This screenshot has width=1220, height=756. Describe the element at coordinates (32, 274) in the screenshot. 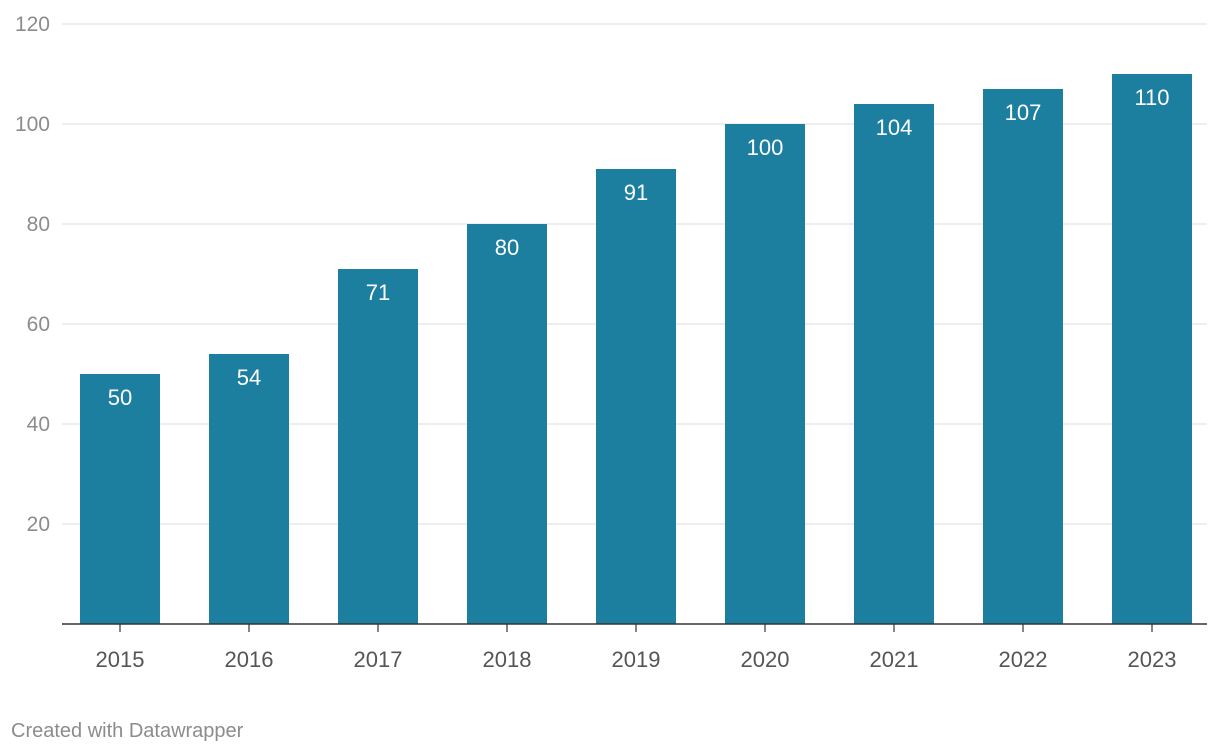

I see `y-axis-tick-labels: 20 40 60 80 100 120` at that location.